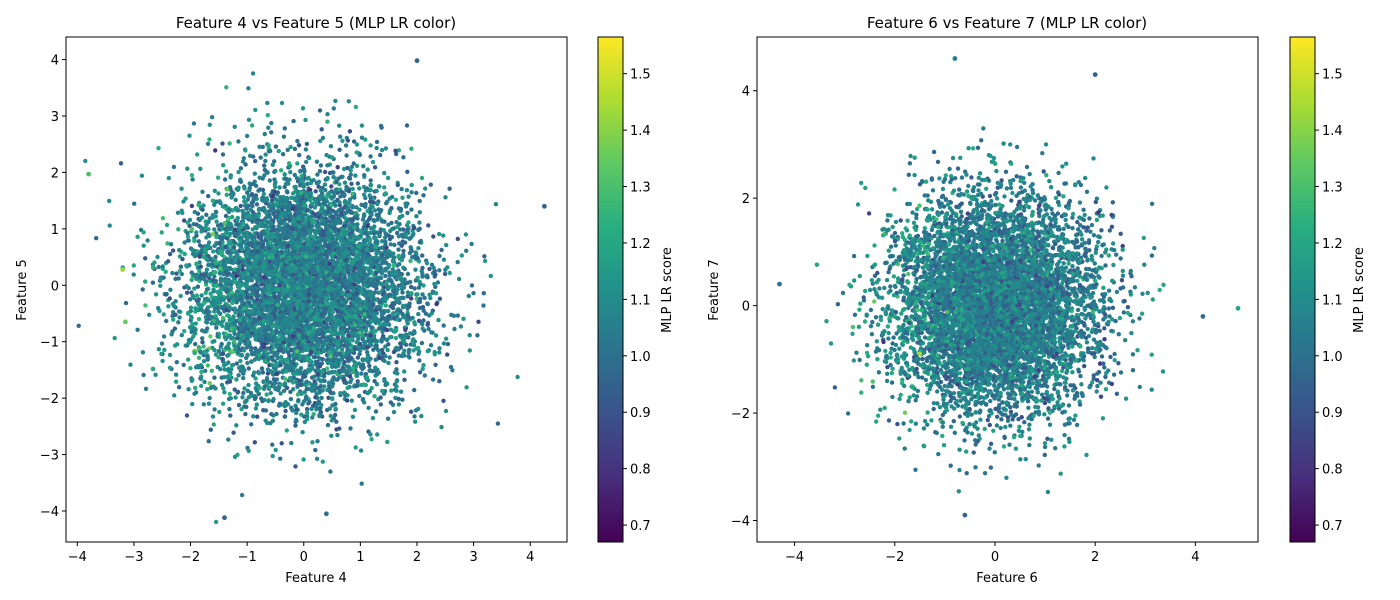  What do you see at coordinates (316, 23) in the screenshot?
I see `left-chart-title: Feature 4 vs Feature 5 (MLP LR color)` at bounding box center [316, 23].